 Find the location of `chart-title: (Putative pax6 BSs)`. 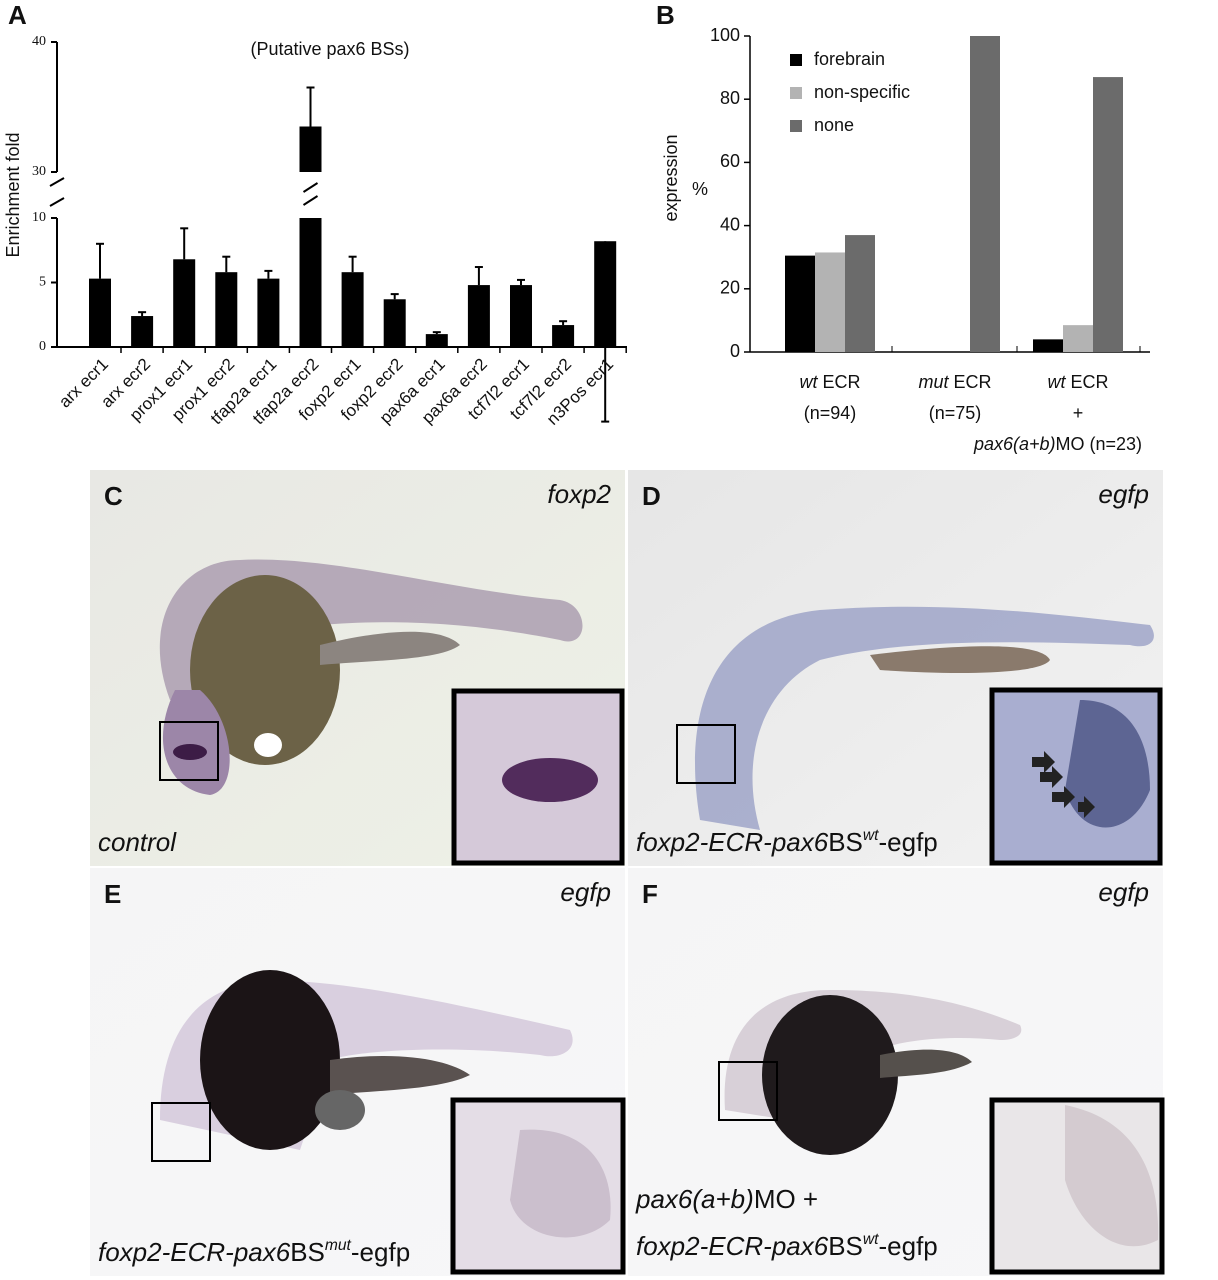

chart-title: (Putative pax6 BSs) is located at coordinates (329, 49).